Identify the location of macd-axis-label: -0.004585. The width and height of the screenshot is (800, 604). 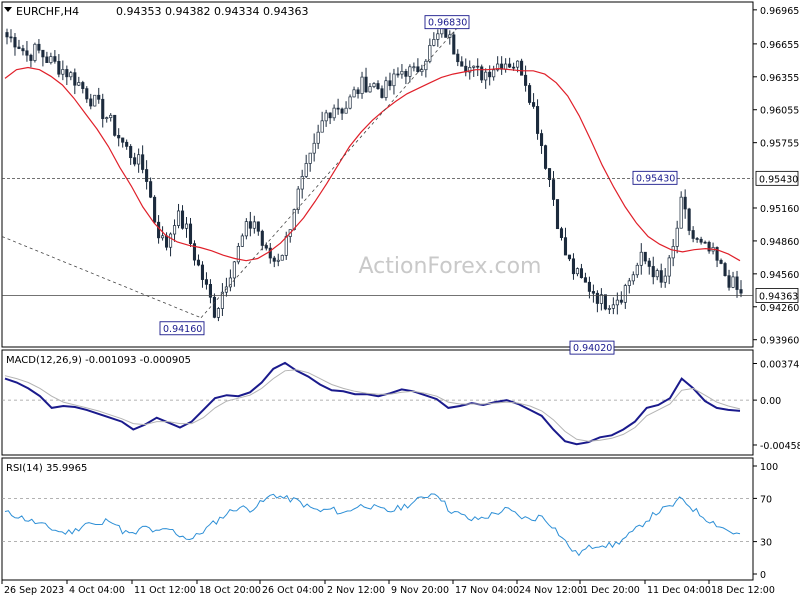
(780, 446).